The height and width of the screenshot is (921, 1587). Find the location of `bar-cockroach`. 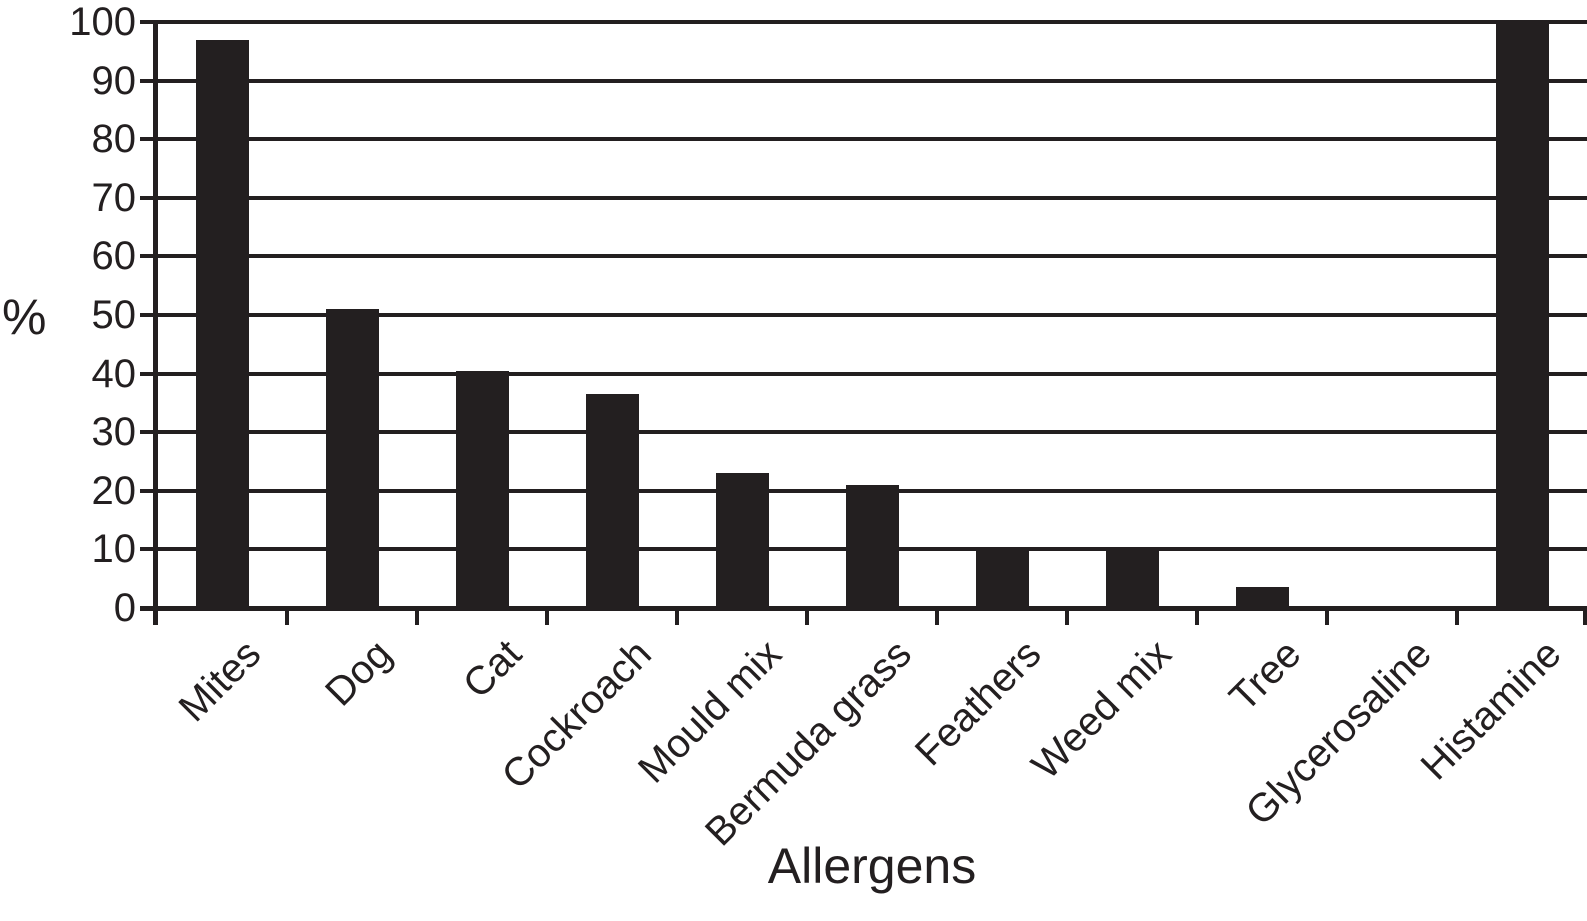

bar-cockroach is located at coordinates (612, 502).